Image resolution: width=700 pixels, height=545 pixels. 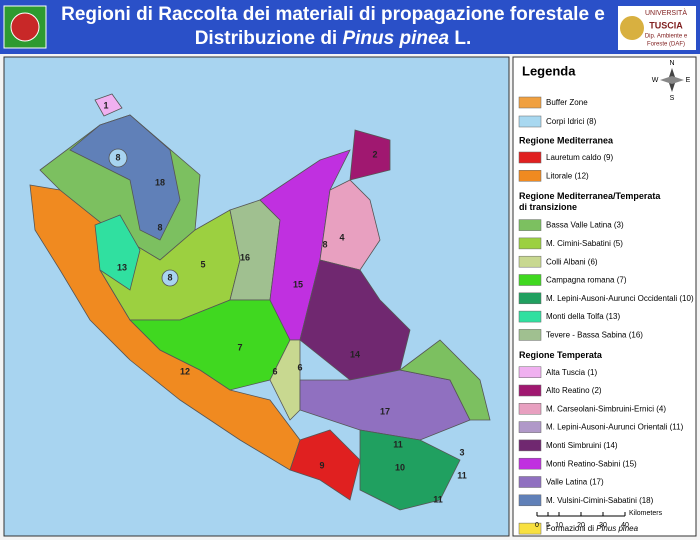 I want to click on compass-letter: W, so click(x=655, y=80).